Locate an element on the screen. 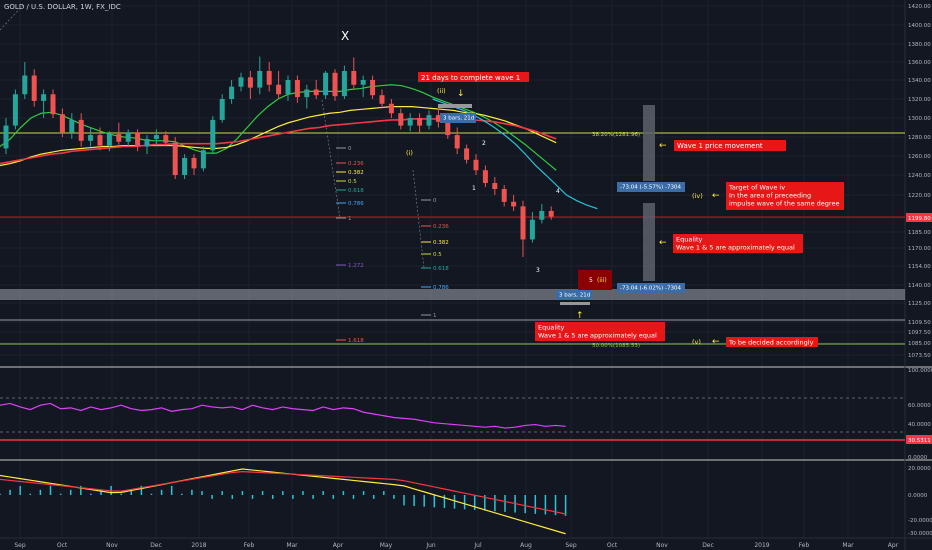  fib-level-label: 0 is located at coordinates (435, 201).